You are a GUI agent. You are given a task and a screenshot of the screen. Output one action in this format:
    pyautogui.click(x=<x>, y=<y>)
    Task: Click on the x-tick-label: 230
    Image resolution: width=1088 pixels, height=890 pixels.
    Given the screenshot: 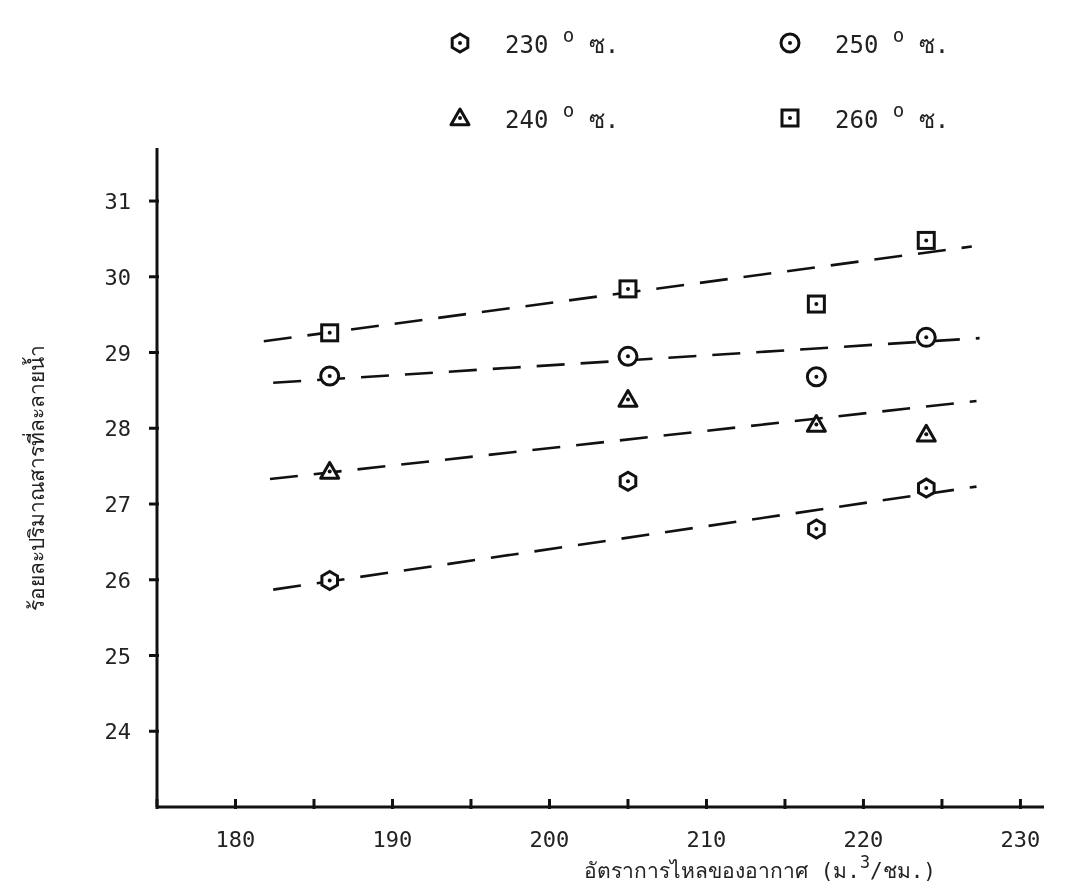 What is the action you would take?
    pyautogui.click(x=1020, y=839)
    